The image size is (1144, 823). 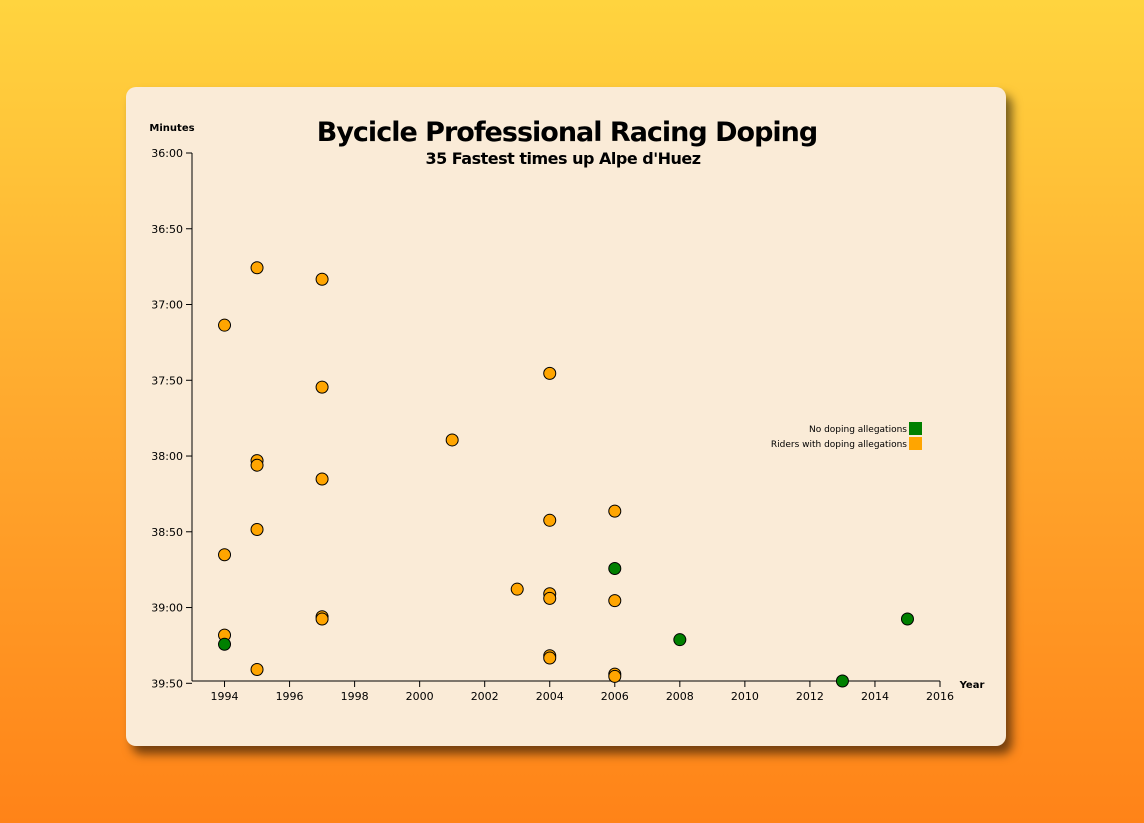 What do you see at coordinates (567, 132) in the screenshot?
I see `chart-title: Bycicle Professional Racing Doping` at bounding box center [567, 132].